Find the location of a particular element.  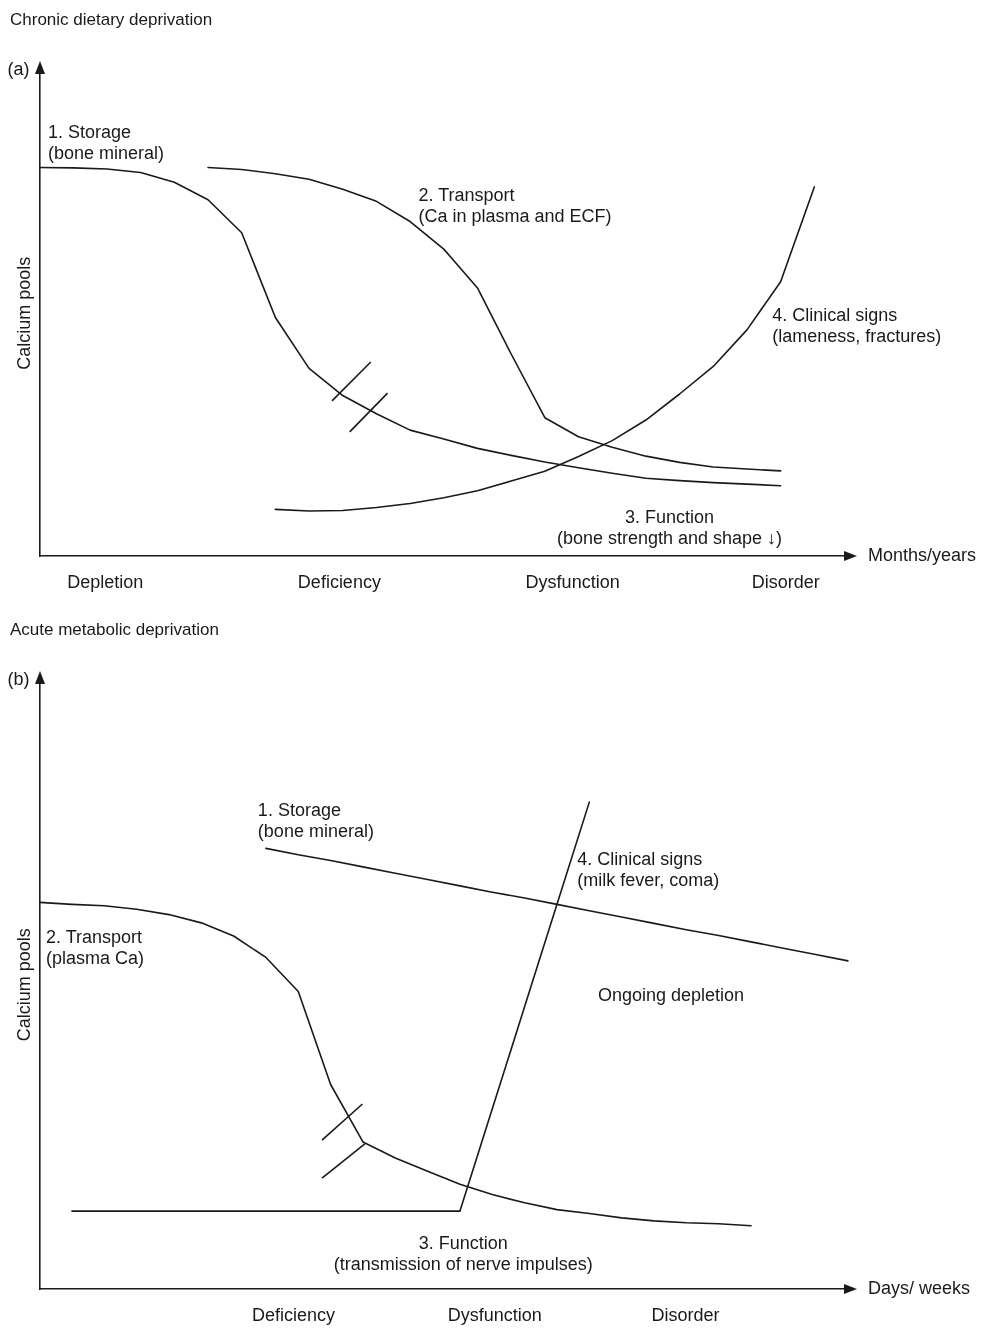

series-label: 2. Transport (Ca in plasma and ECF) is located at coordinates (515, 205).